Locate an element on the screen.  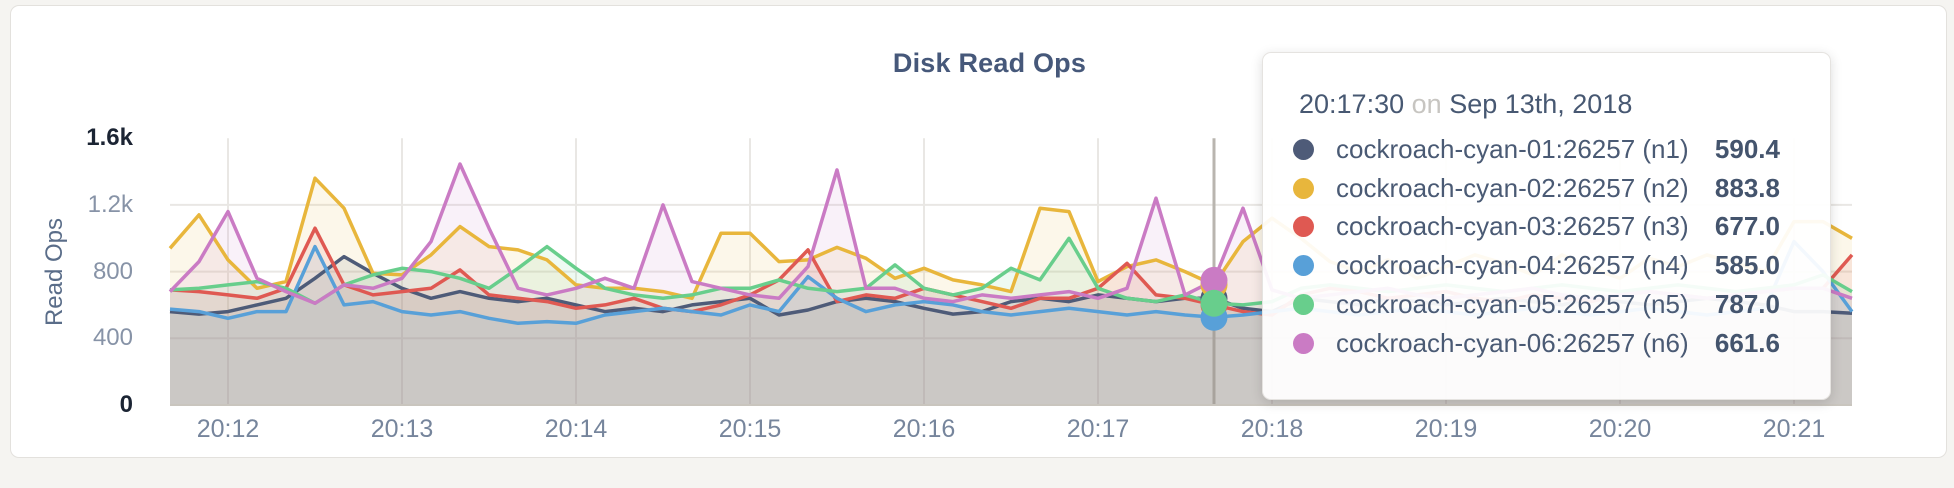
x-tick-label: 20:19 is located at coordinates (1446, 429).